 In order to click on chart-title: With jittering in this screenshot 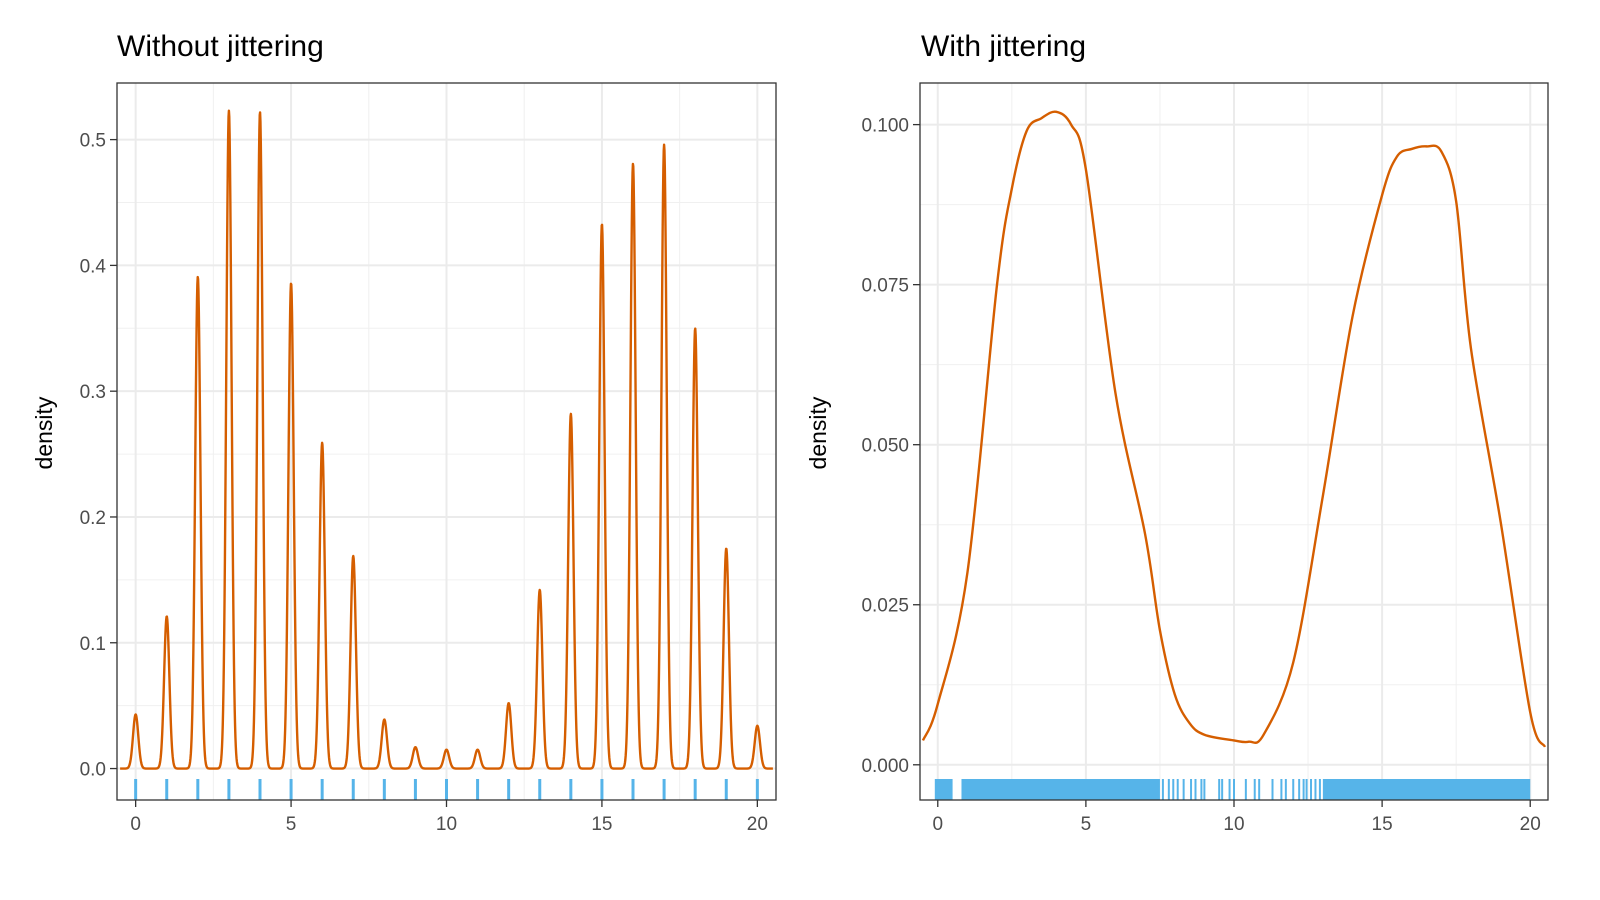, I will do `click(1003, 46)`.